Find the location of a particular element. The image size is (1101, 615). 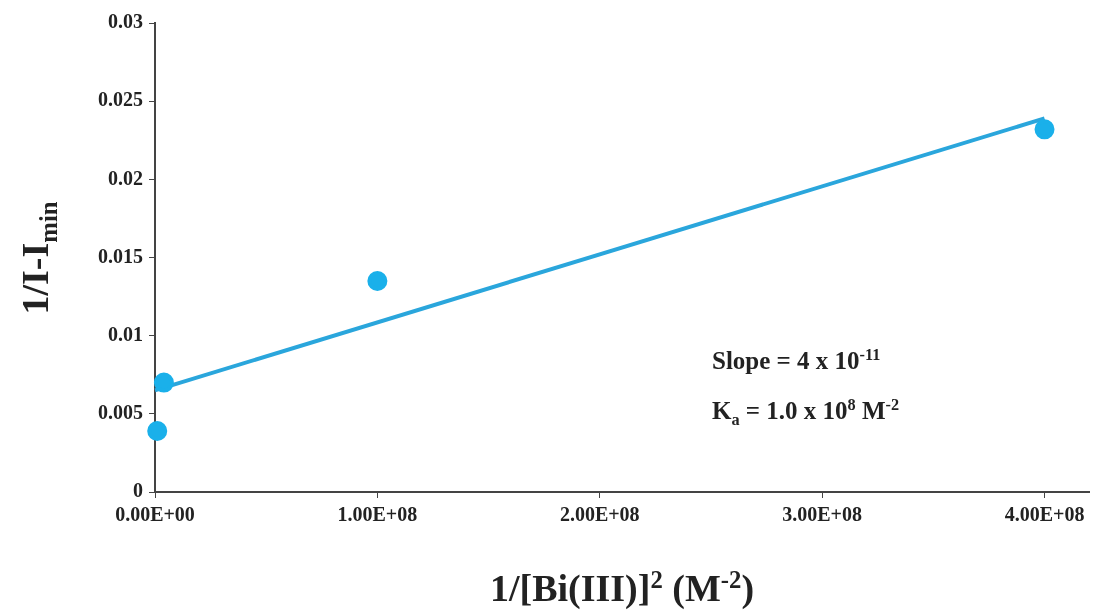

x-axis-title: 1/[Bi(III)]$^{2}$ (M$^{-2}$) is located at coordinates (622, 588).